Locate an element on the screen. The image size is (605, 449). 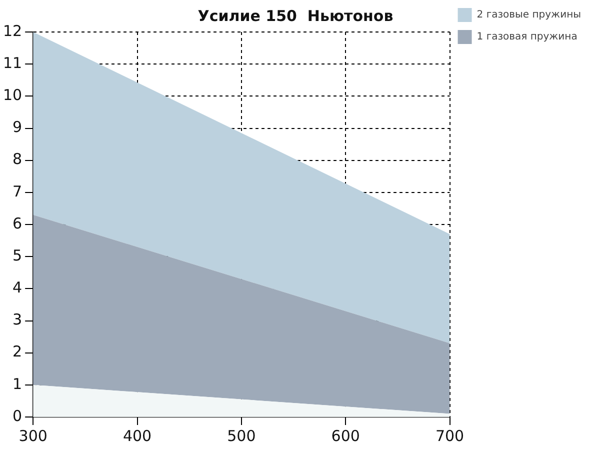
x-tick-label: 700 is located at coordinates (449, 435).